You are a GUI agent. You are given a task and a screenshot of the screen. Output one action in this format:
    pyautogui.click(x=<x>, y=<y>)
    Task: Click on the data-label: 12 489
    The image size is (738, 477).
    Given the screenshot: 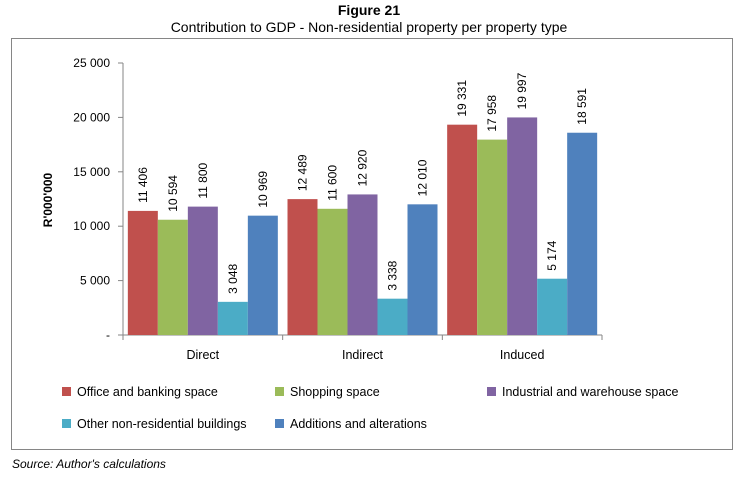 What is the action you would take?
    pyautogui.click(x=303, y=172)
    